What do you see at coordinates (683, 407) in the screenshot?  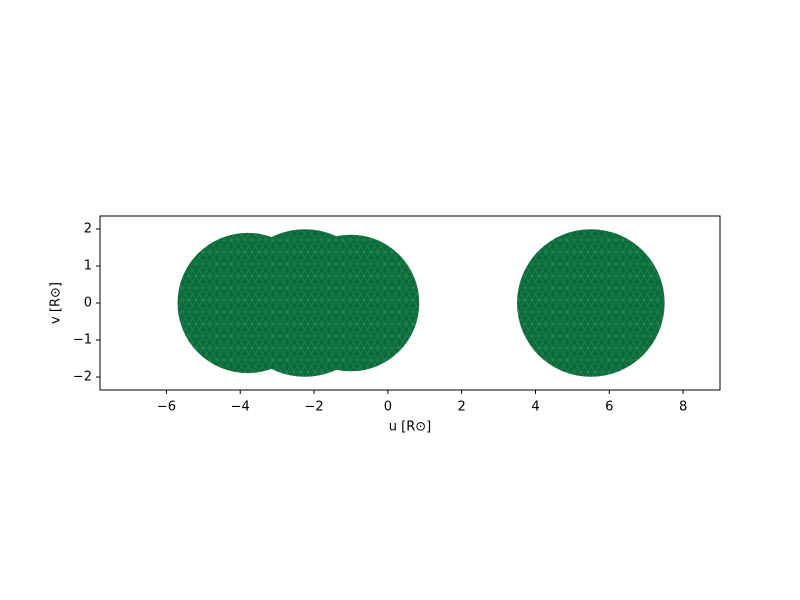 I see `x-tick-label: 8` at bounding box center [683, 407].